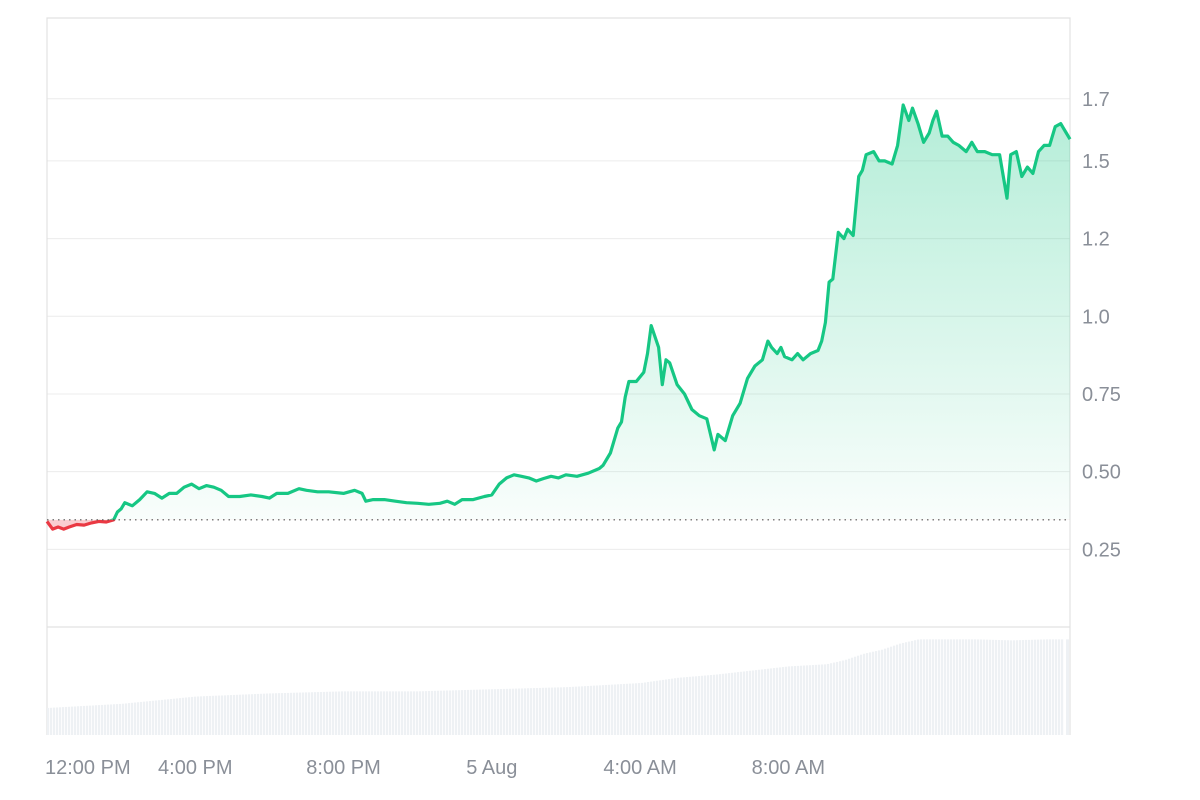  I want to click on x-tick-label: 4:00 AM, so click(639, 768).